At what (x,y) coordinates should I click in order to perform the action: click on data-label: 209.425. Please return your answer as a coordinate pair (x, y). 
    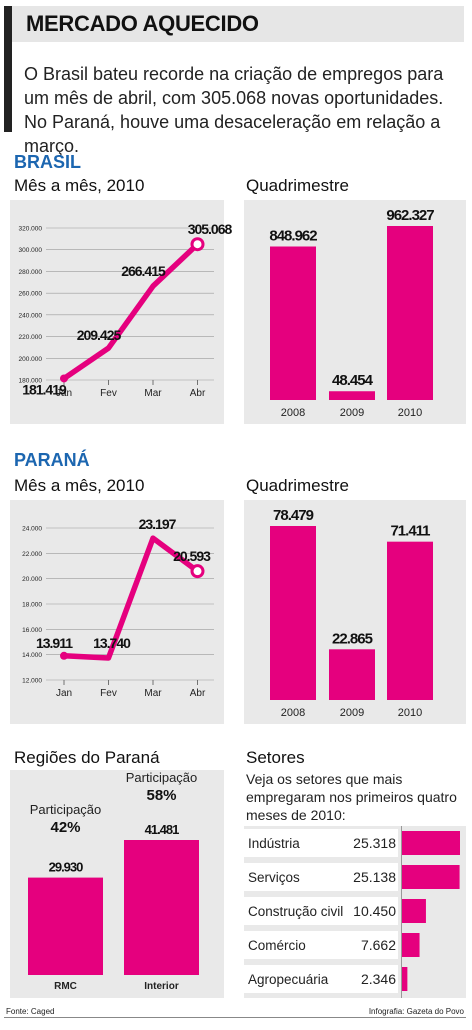
    Looking at the image, I should click on (99, 335).